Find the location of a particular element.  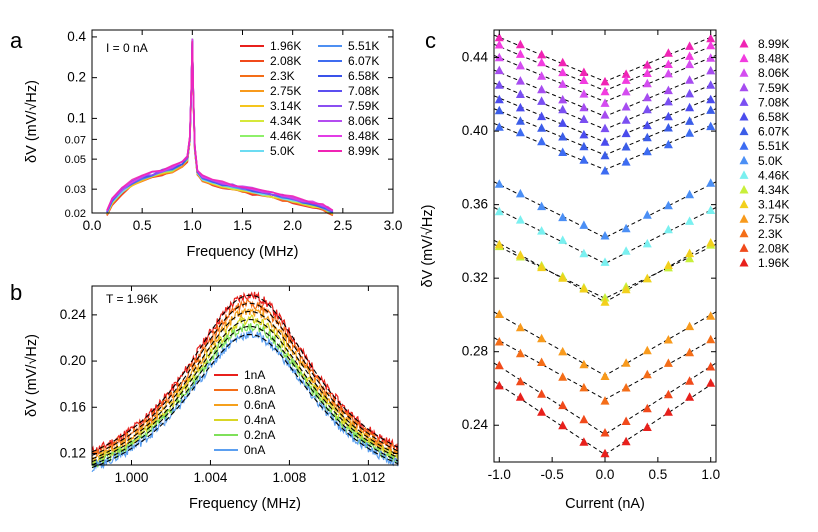

legend-label-b: 0.4nA is located at coordinates (259, 420).